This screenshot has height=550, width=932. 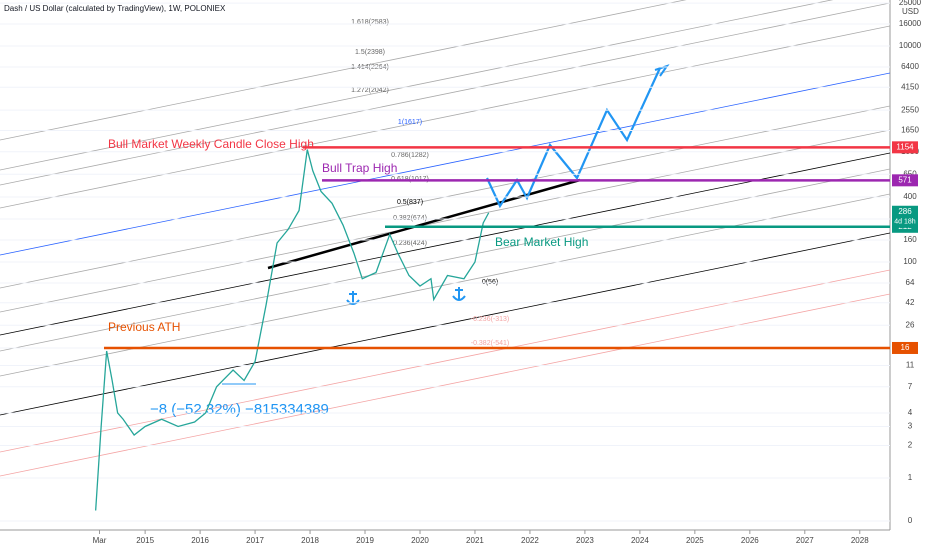 What do you see at coordinates (905, 222) in the screenshot?
I see `countdown-label: 4d 18h` at bounding box center [905, 222].